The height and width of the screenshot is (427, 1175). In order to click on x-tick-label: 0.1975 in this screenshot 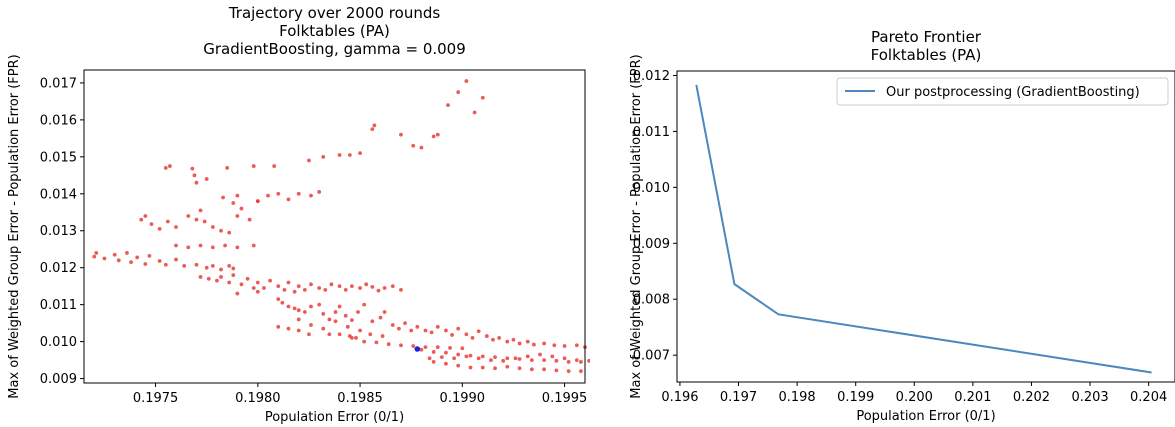, I will do `click(156, 398)`.